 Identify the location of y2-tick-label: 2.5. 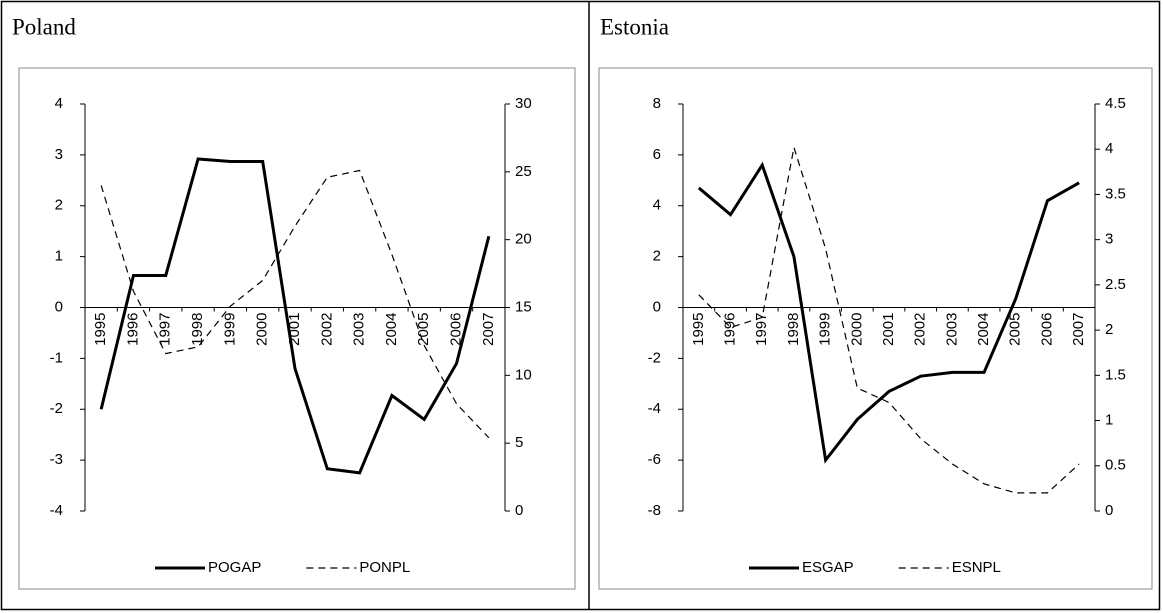
(1115, 284).